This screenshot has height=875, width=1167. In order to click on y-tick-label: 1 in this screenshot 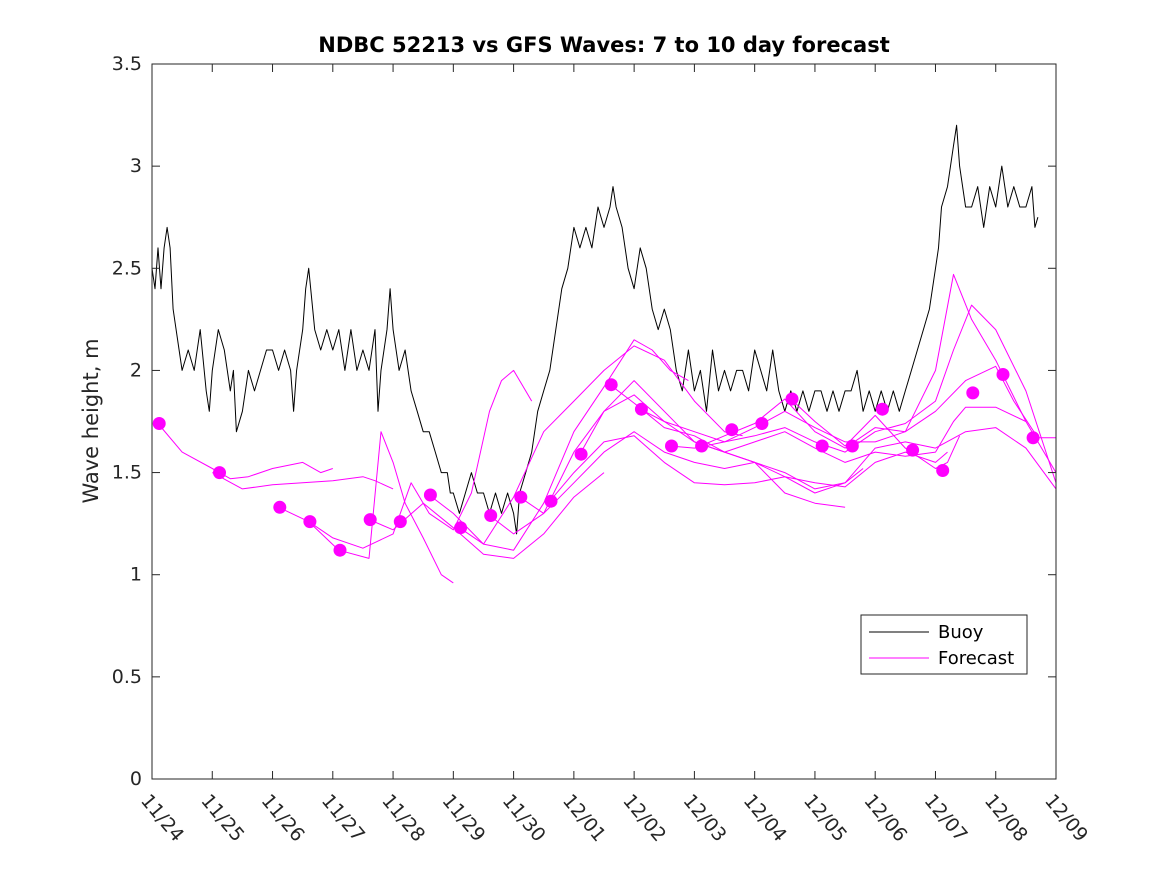, I will do `click(136, 575)`.